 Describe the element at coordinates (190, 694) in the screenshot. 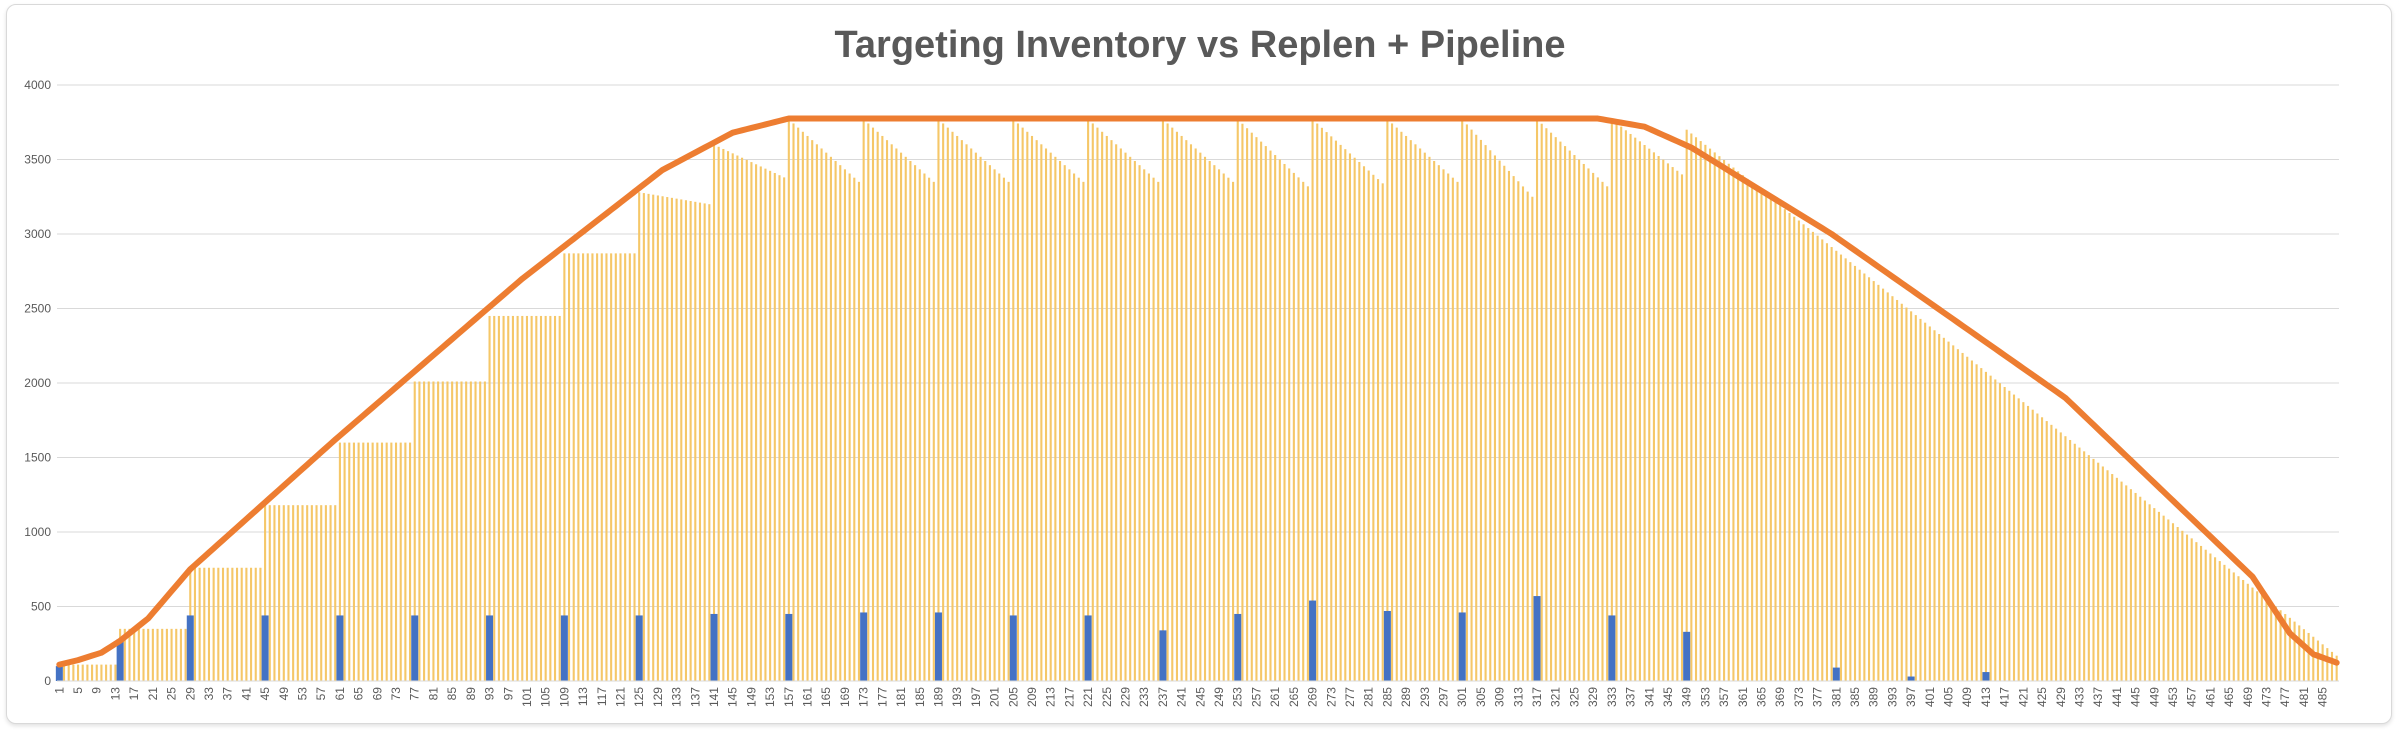

I see `x-tick-label: 29` at that location.